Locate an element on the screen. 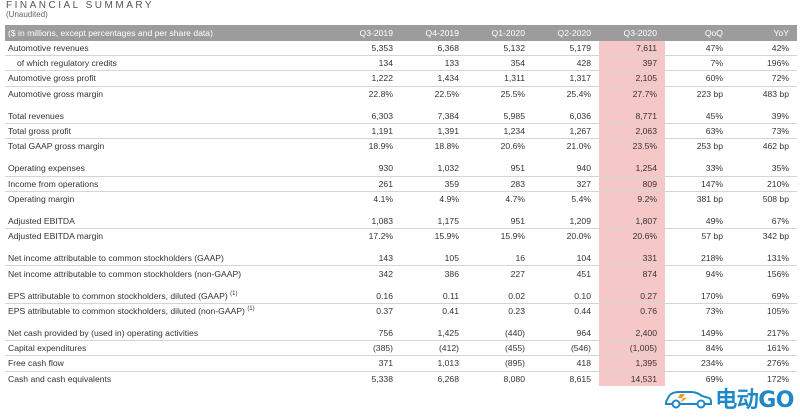 The height and width of the screenshot is (417, 800). row-label-text: Cash and cash equivalents is located at coordinates (60, 378).